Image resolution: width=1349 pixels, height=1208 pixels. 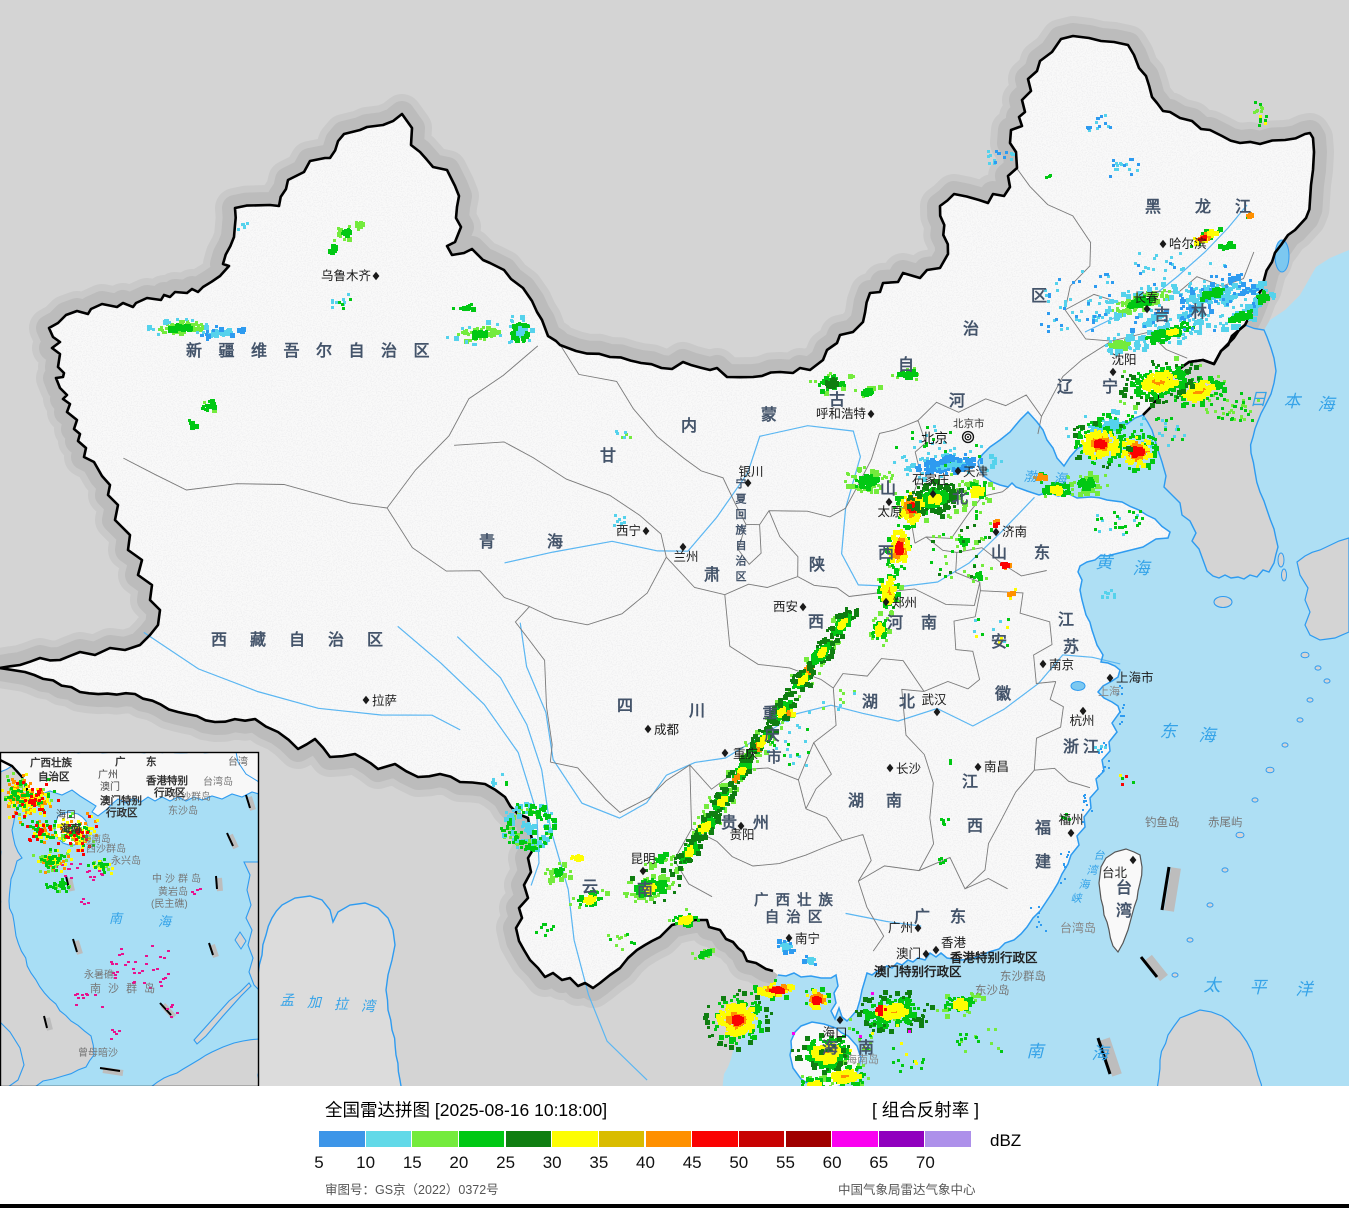 What do you see at coordinates (1105, 562) in the screenshot?
I see `svg-text: 黄` at bounding box center [1105, 562].